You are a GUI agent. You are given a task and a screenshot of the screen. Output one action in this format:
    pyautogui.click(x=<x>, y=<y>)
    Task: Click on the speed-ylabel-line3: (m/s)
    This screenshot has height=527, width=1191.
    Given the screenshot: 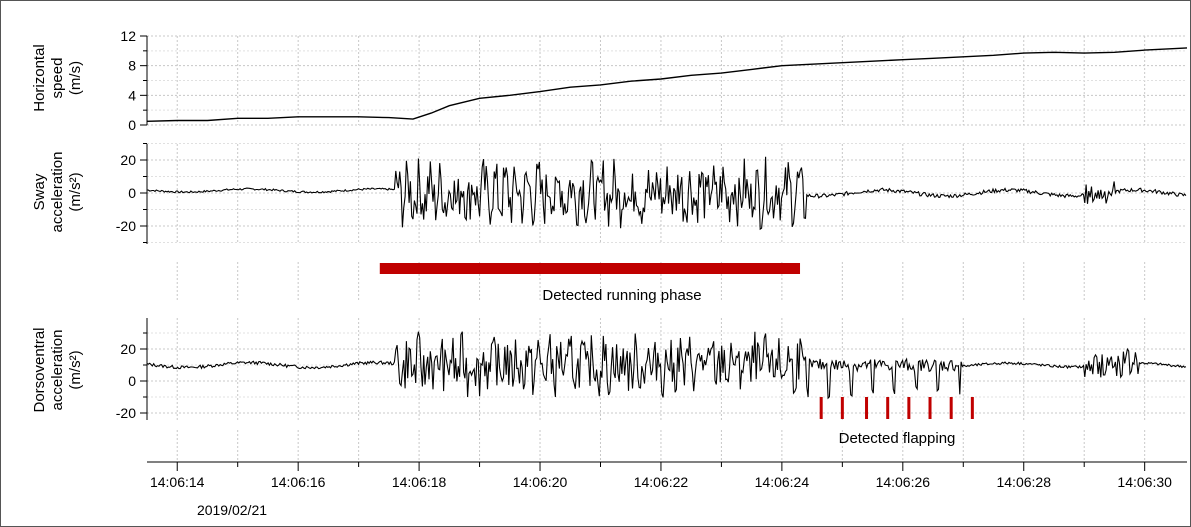 What is the action you would take?
    pyautogui.click(x=75, y=78)
    